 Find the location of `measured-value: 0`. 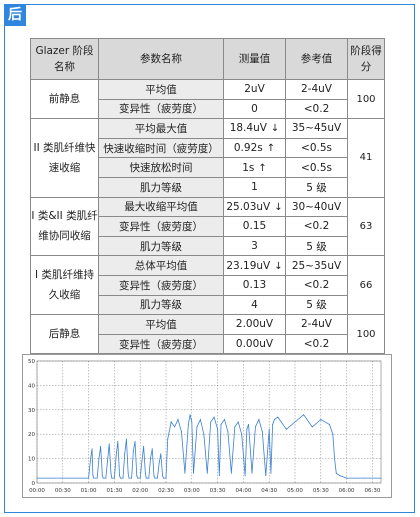

measured-value: 0 is located at coordinates (254, 108).